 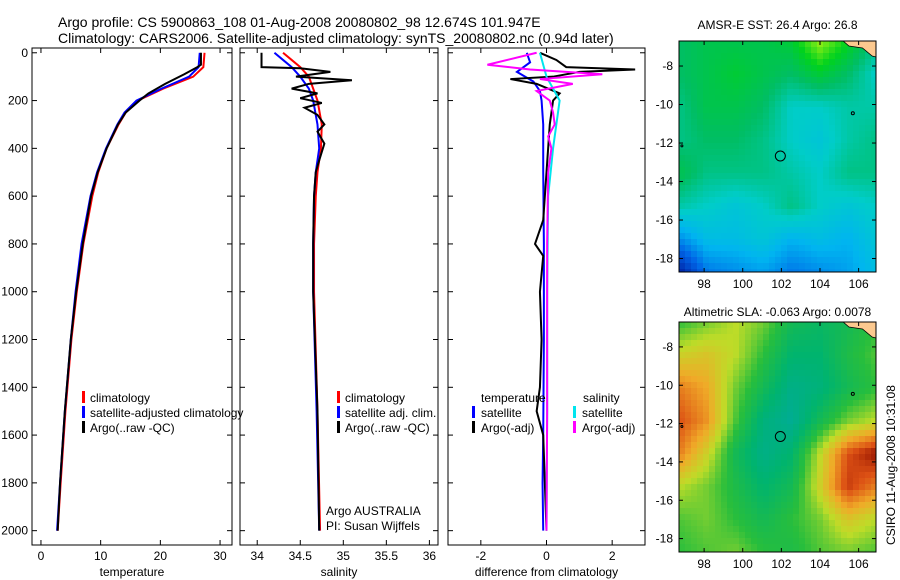 I want to click on legend-header-temperature: temperature, so click(x=513, y=398).